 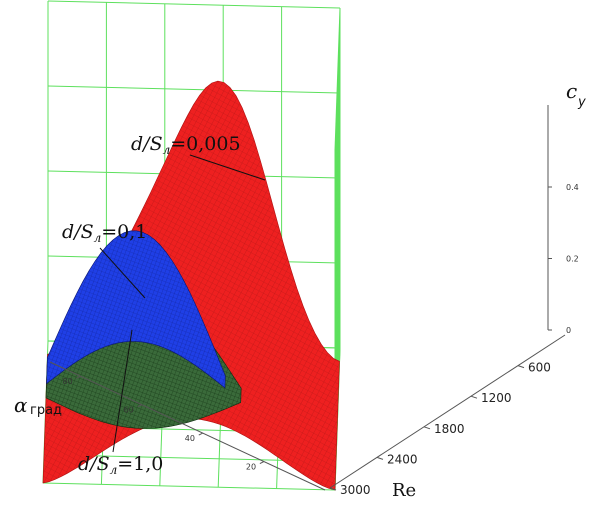 I want to click on annotation-label: d/Sл=0,1, so click(x=104, y=233).